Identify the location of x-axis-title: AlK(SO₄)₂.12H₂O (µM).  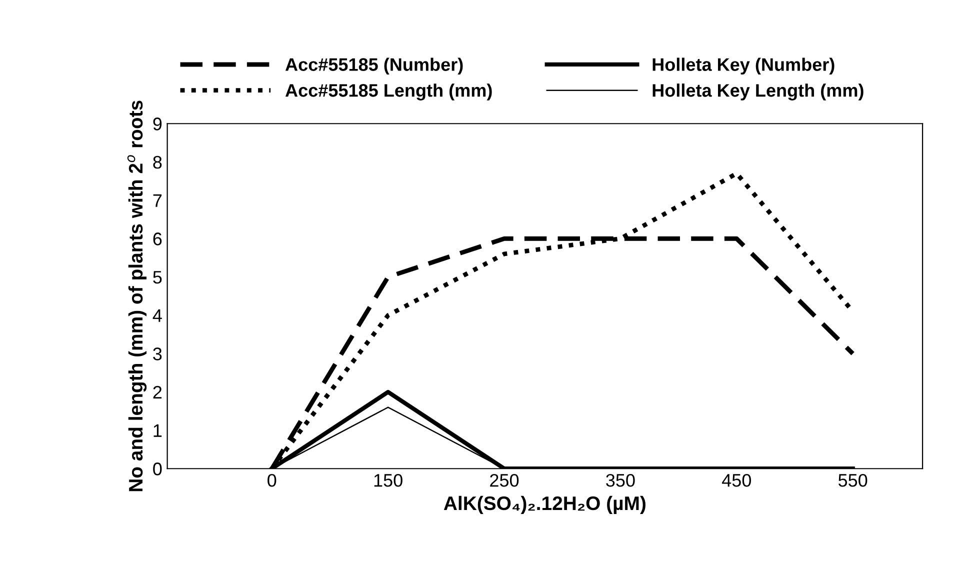
(545, 505).